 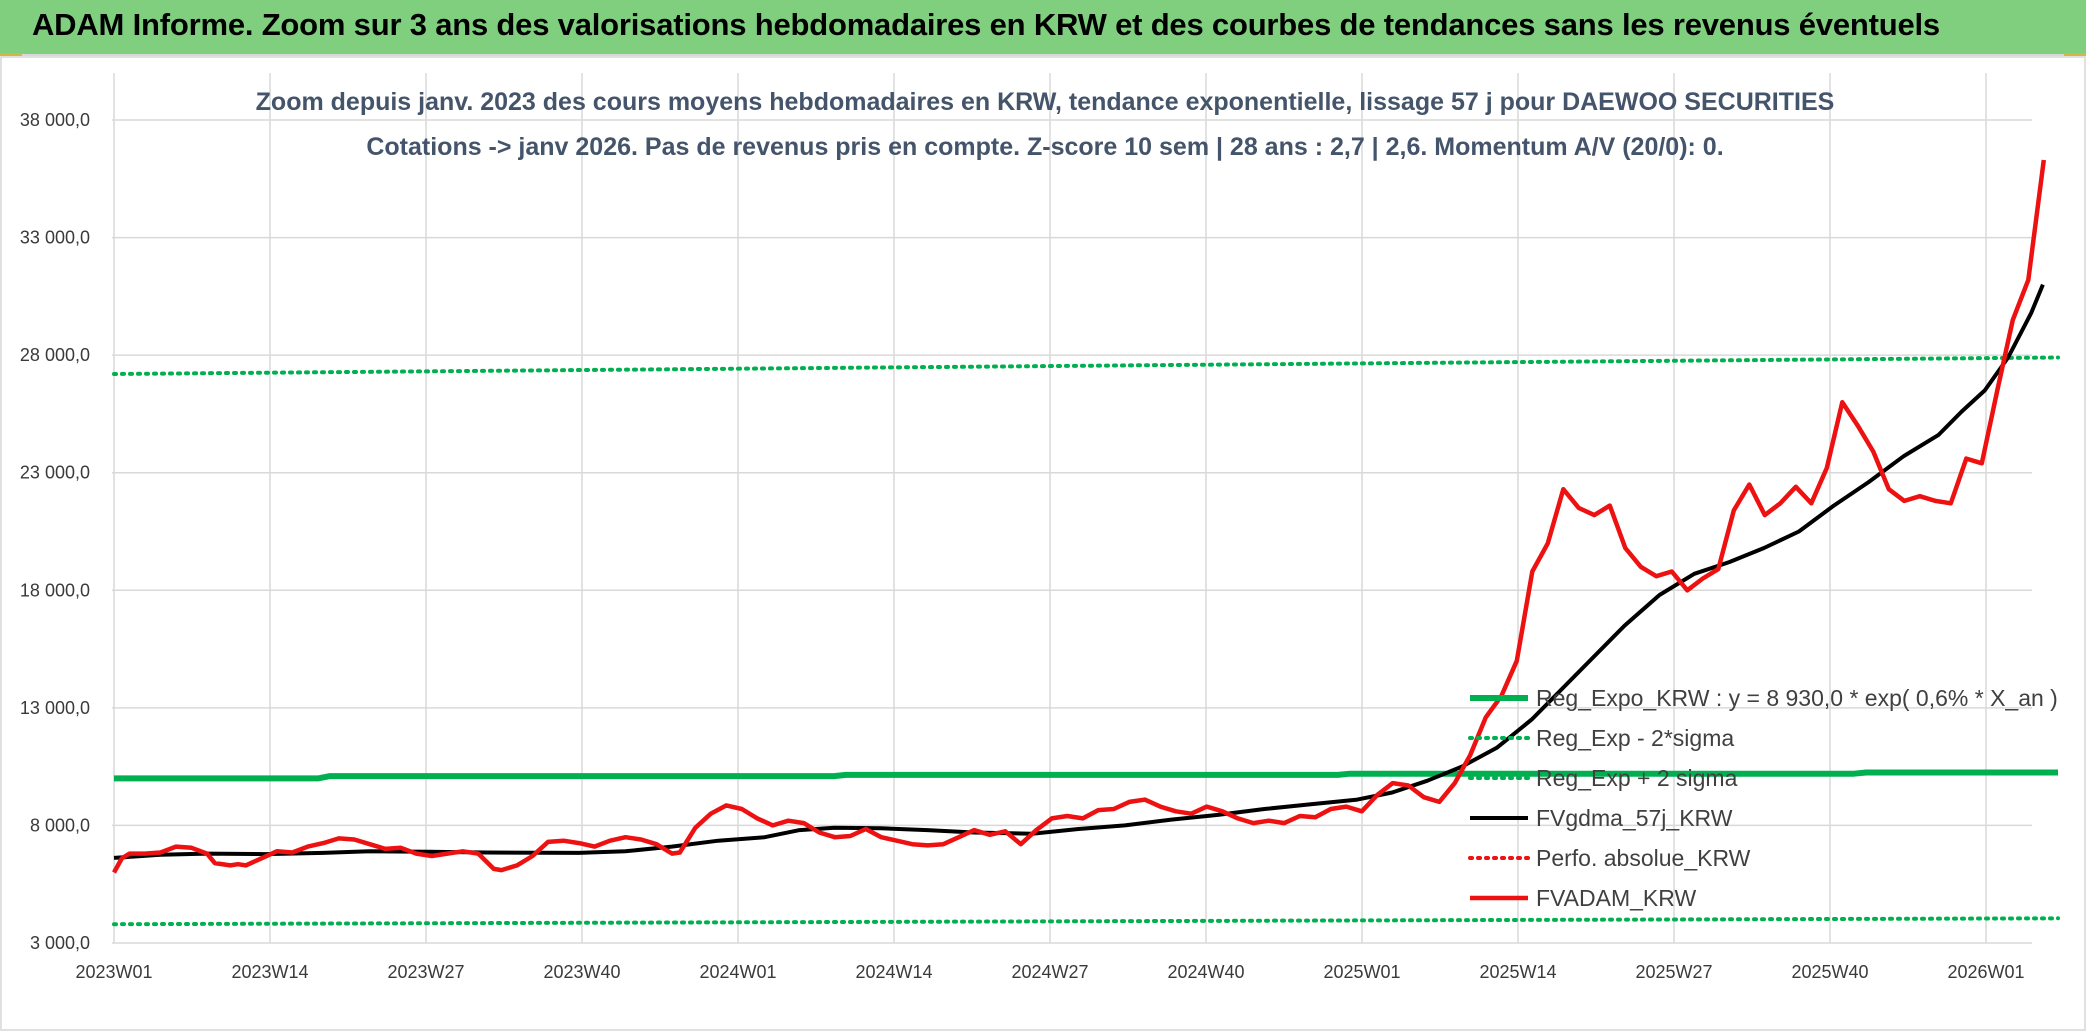 I want to click on x-tick-label: 2023W40, so click(x=581, y=972).